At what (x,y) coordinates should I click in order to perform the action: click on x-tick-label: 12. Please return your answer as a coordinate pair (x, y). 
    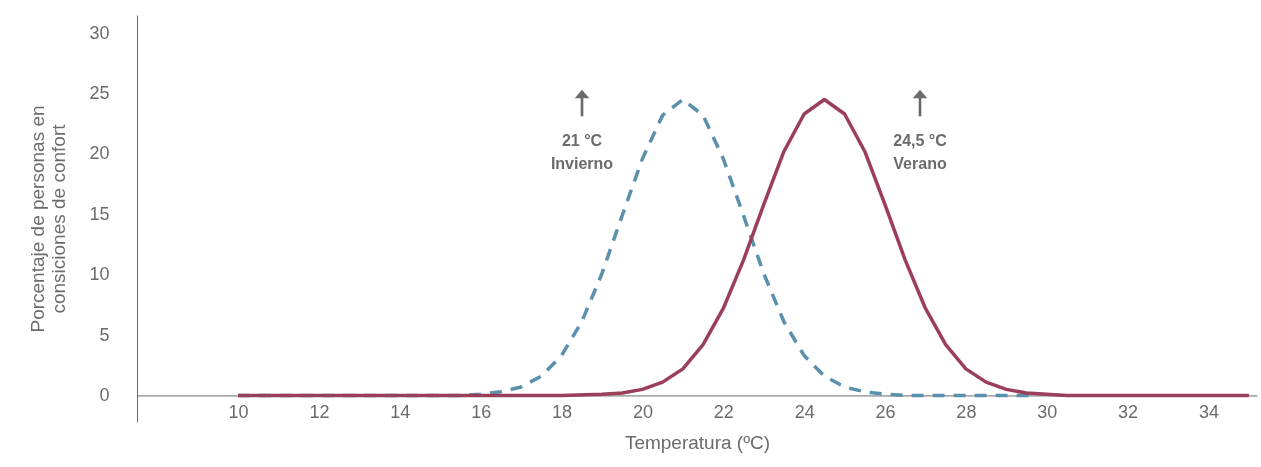
    Looking at the image, I should click on (319, 411).